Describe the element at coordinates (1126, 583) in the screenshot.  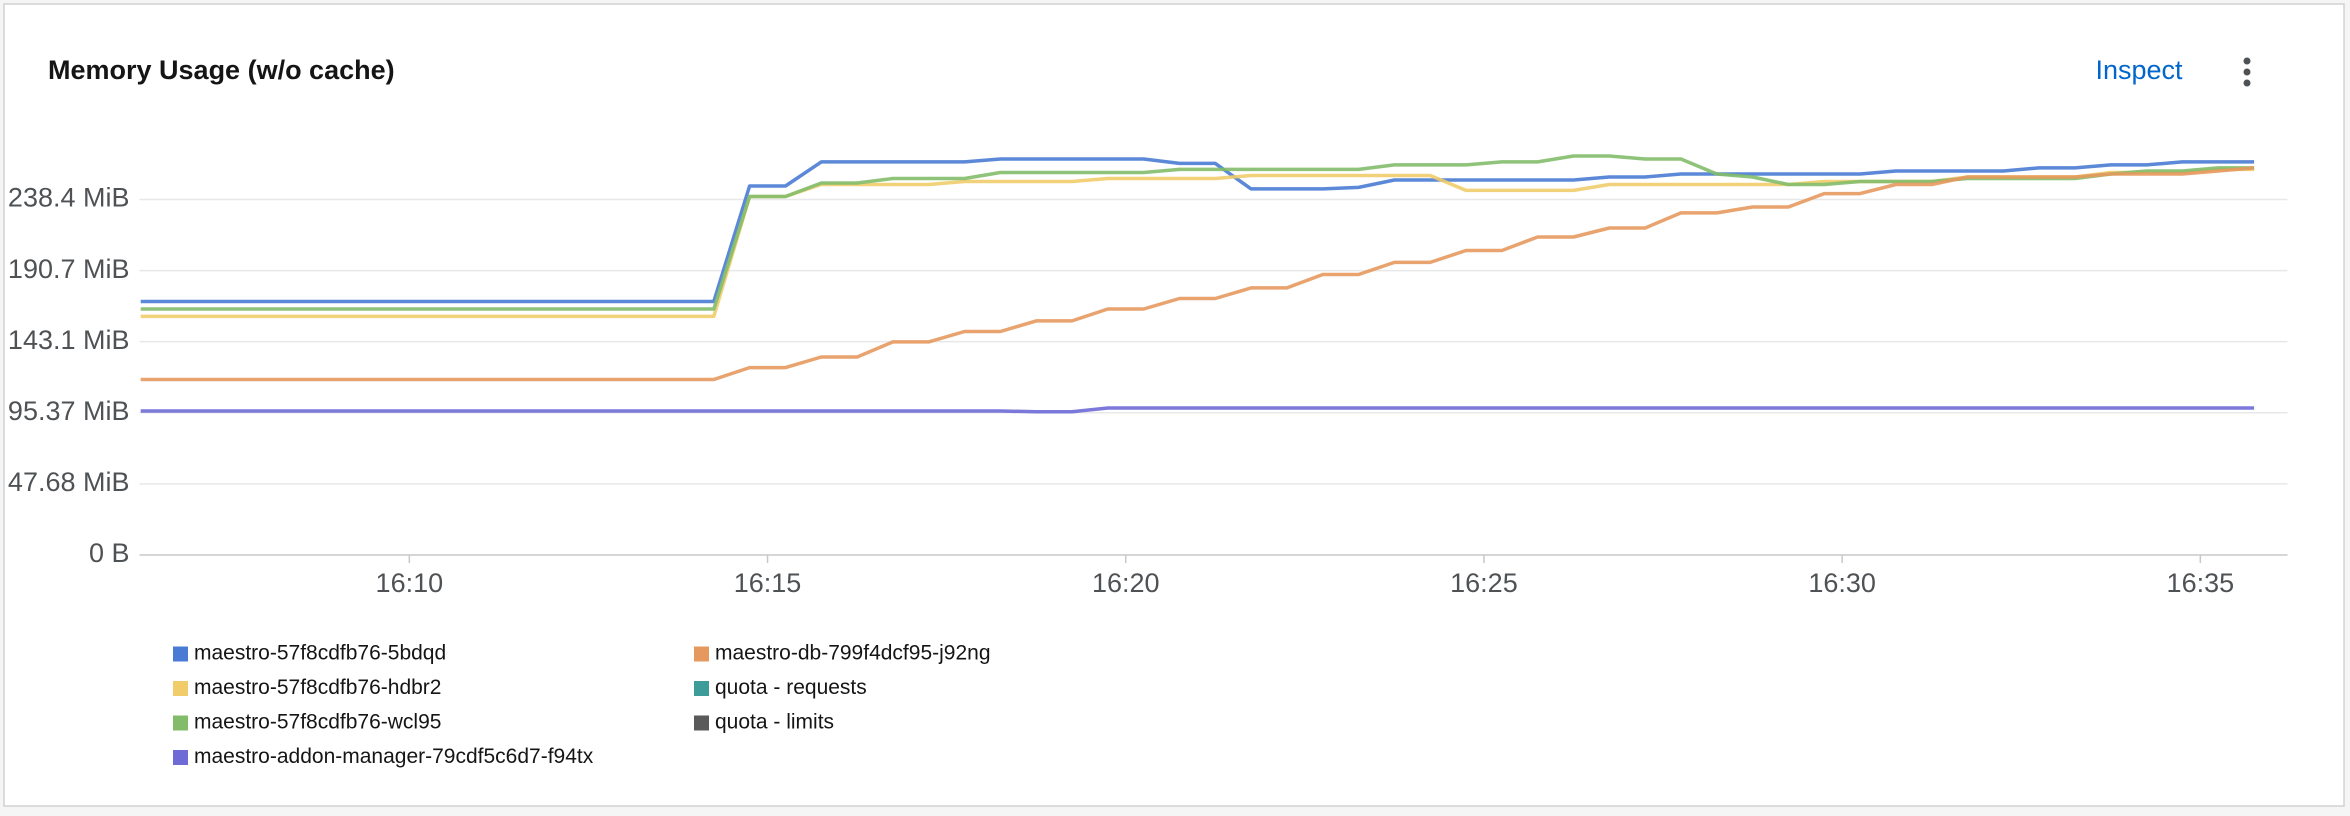
I see `x-tick-label: 16:20` at that location.